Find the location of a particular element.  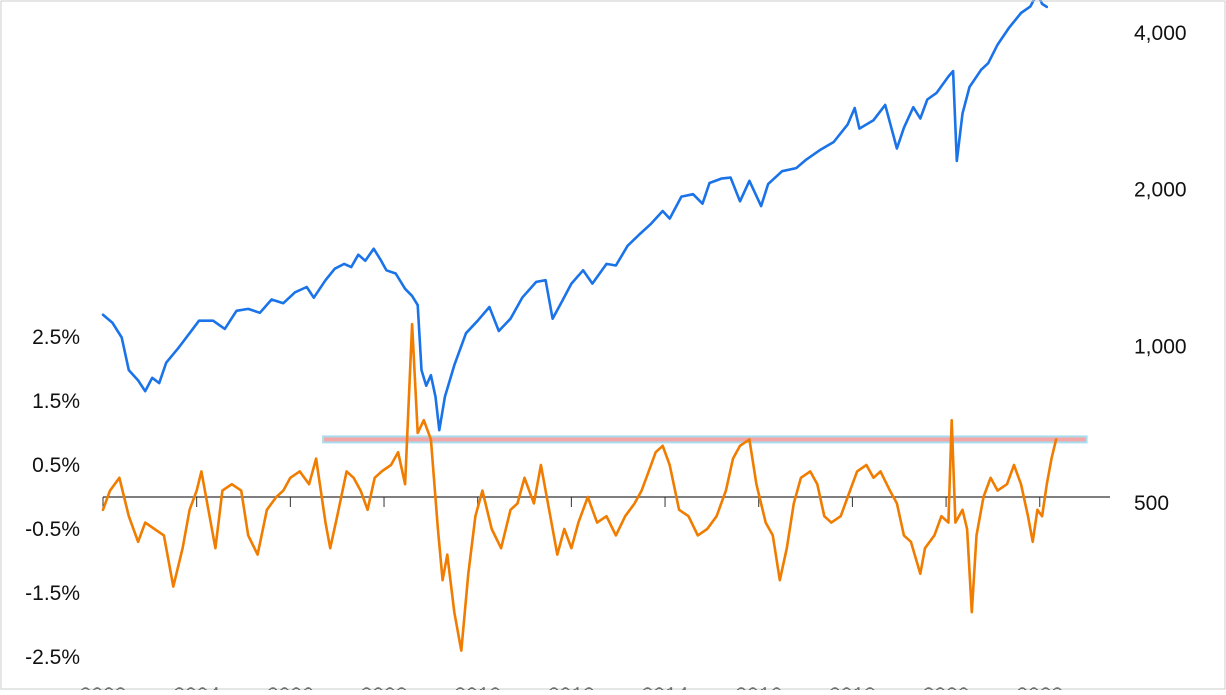

threshold-band-layer is located at coordinates (705, 439).